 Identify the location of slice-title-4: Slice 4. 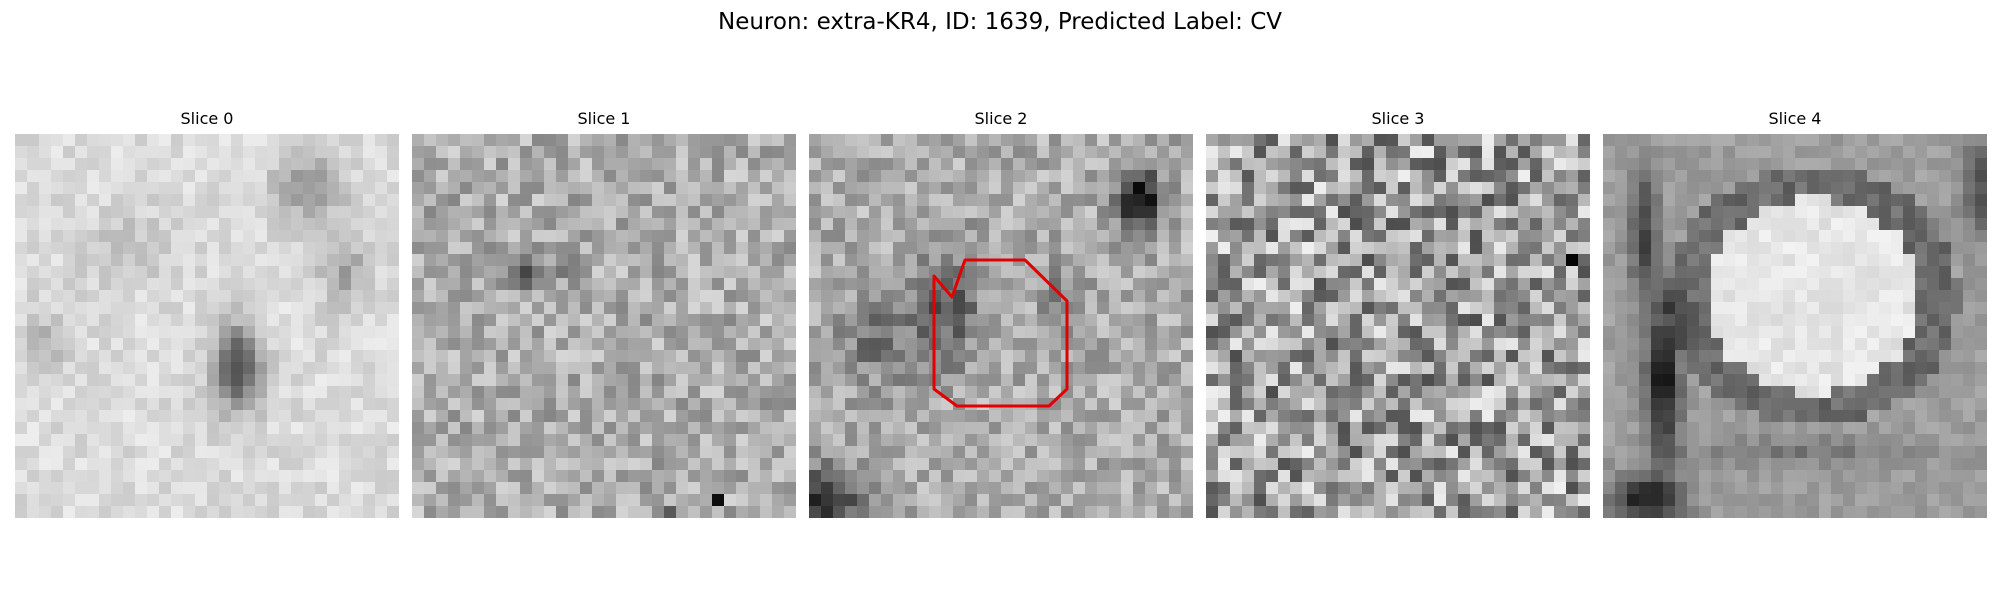
(1795, 118).